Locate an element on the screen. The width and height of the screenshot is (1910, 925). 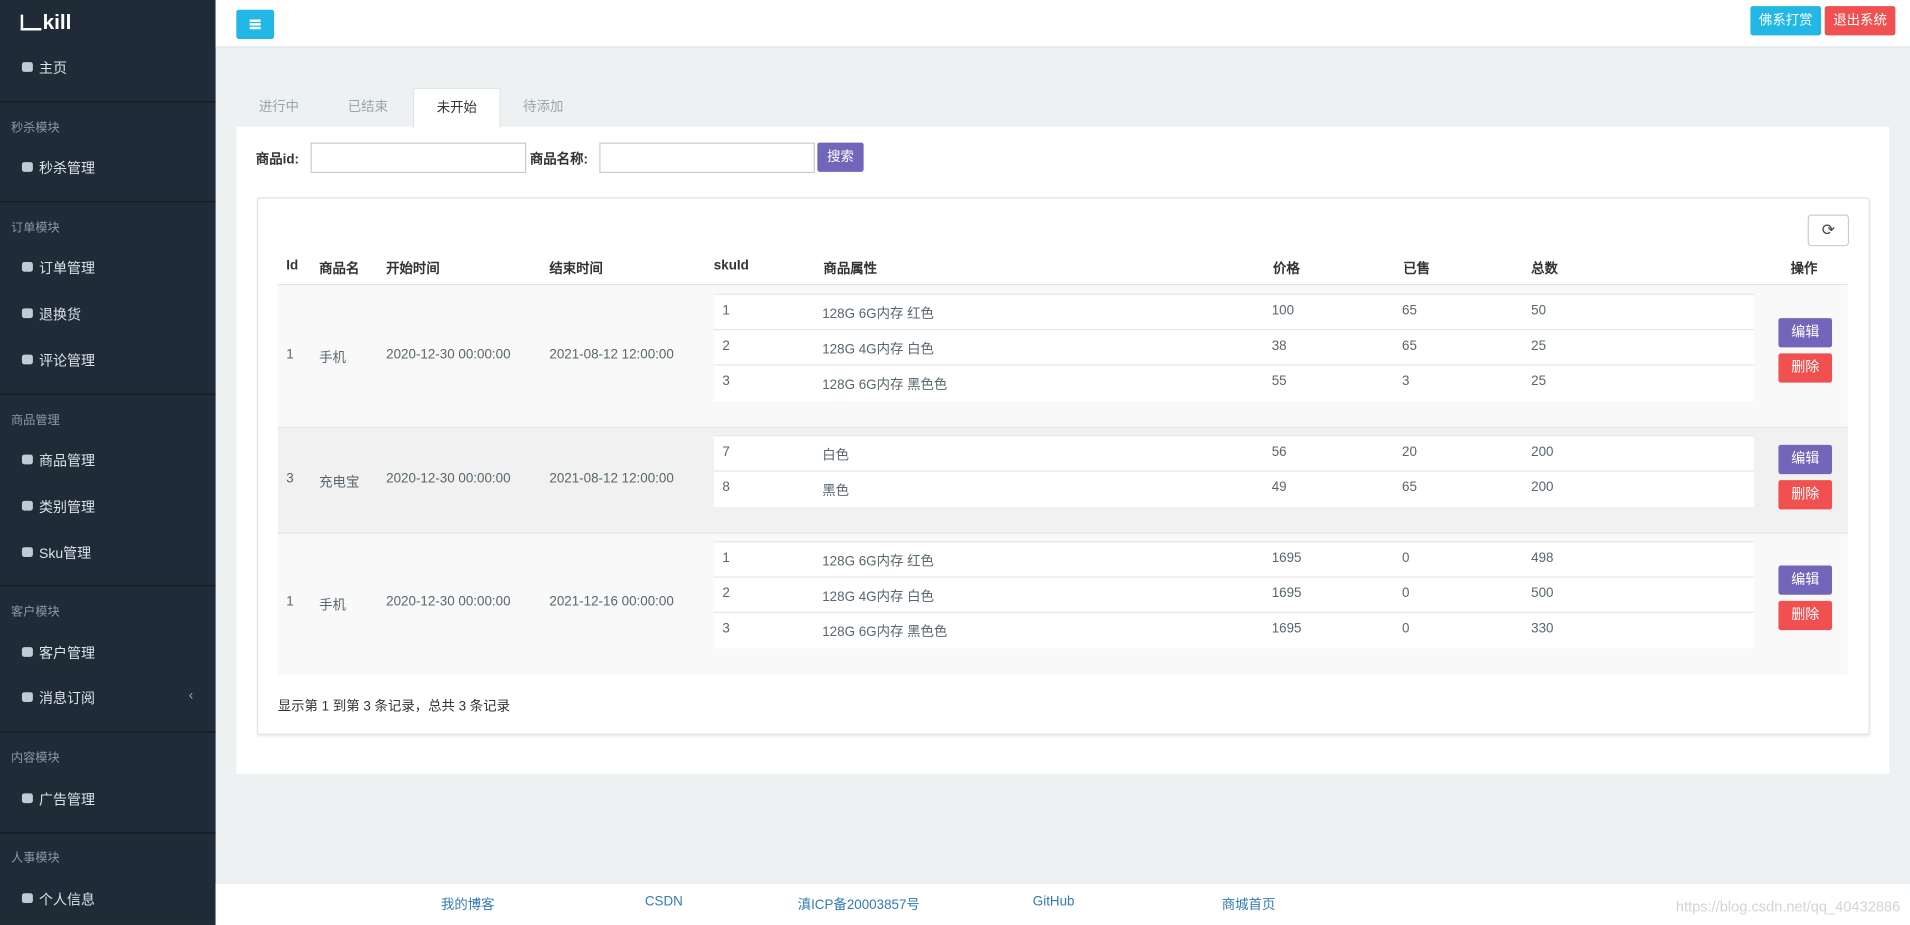
footer-link: 我的博客 is located at coordinates (467, 905).